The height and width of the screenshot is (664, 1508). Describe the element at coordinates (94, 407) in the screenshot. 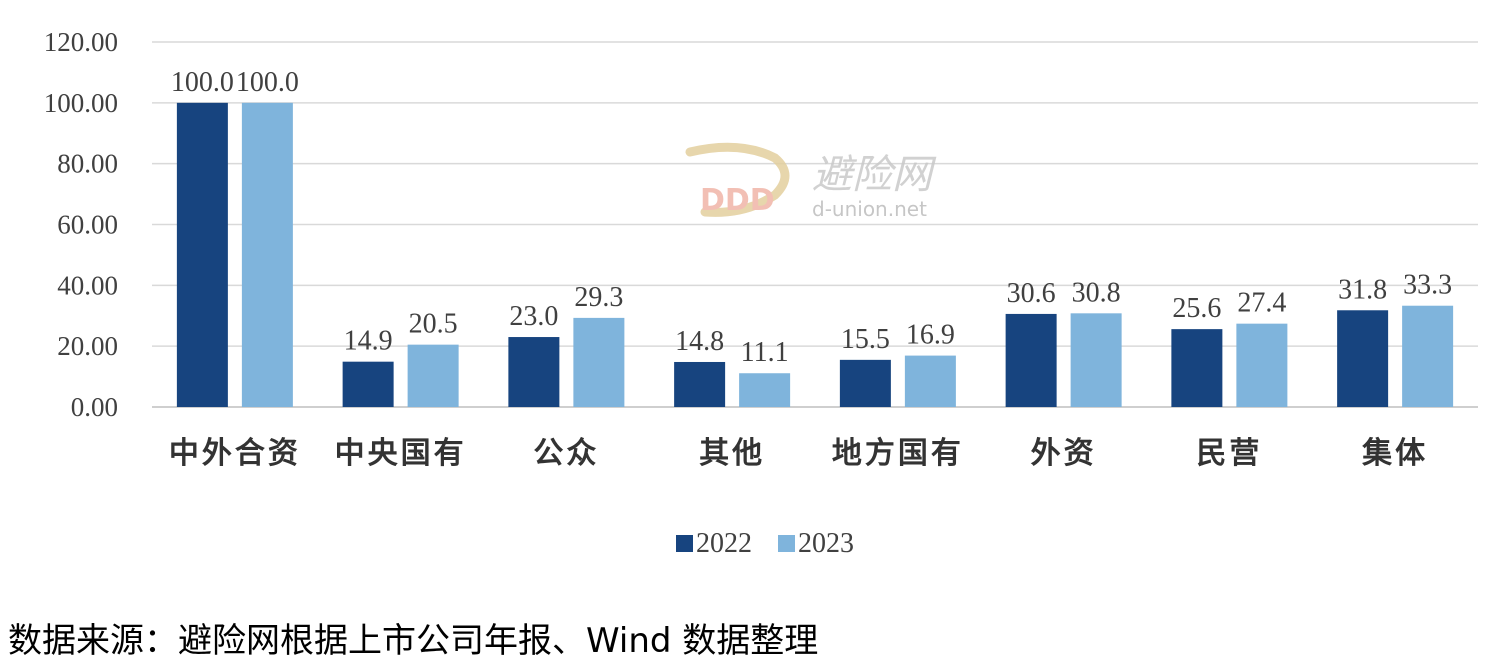

I see `y-tick-label: 0.00` at that location.